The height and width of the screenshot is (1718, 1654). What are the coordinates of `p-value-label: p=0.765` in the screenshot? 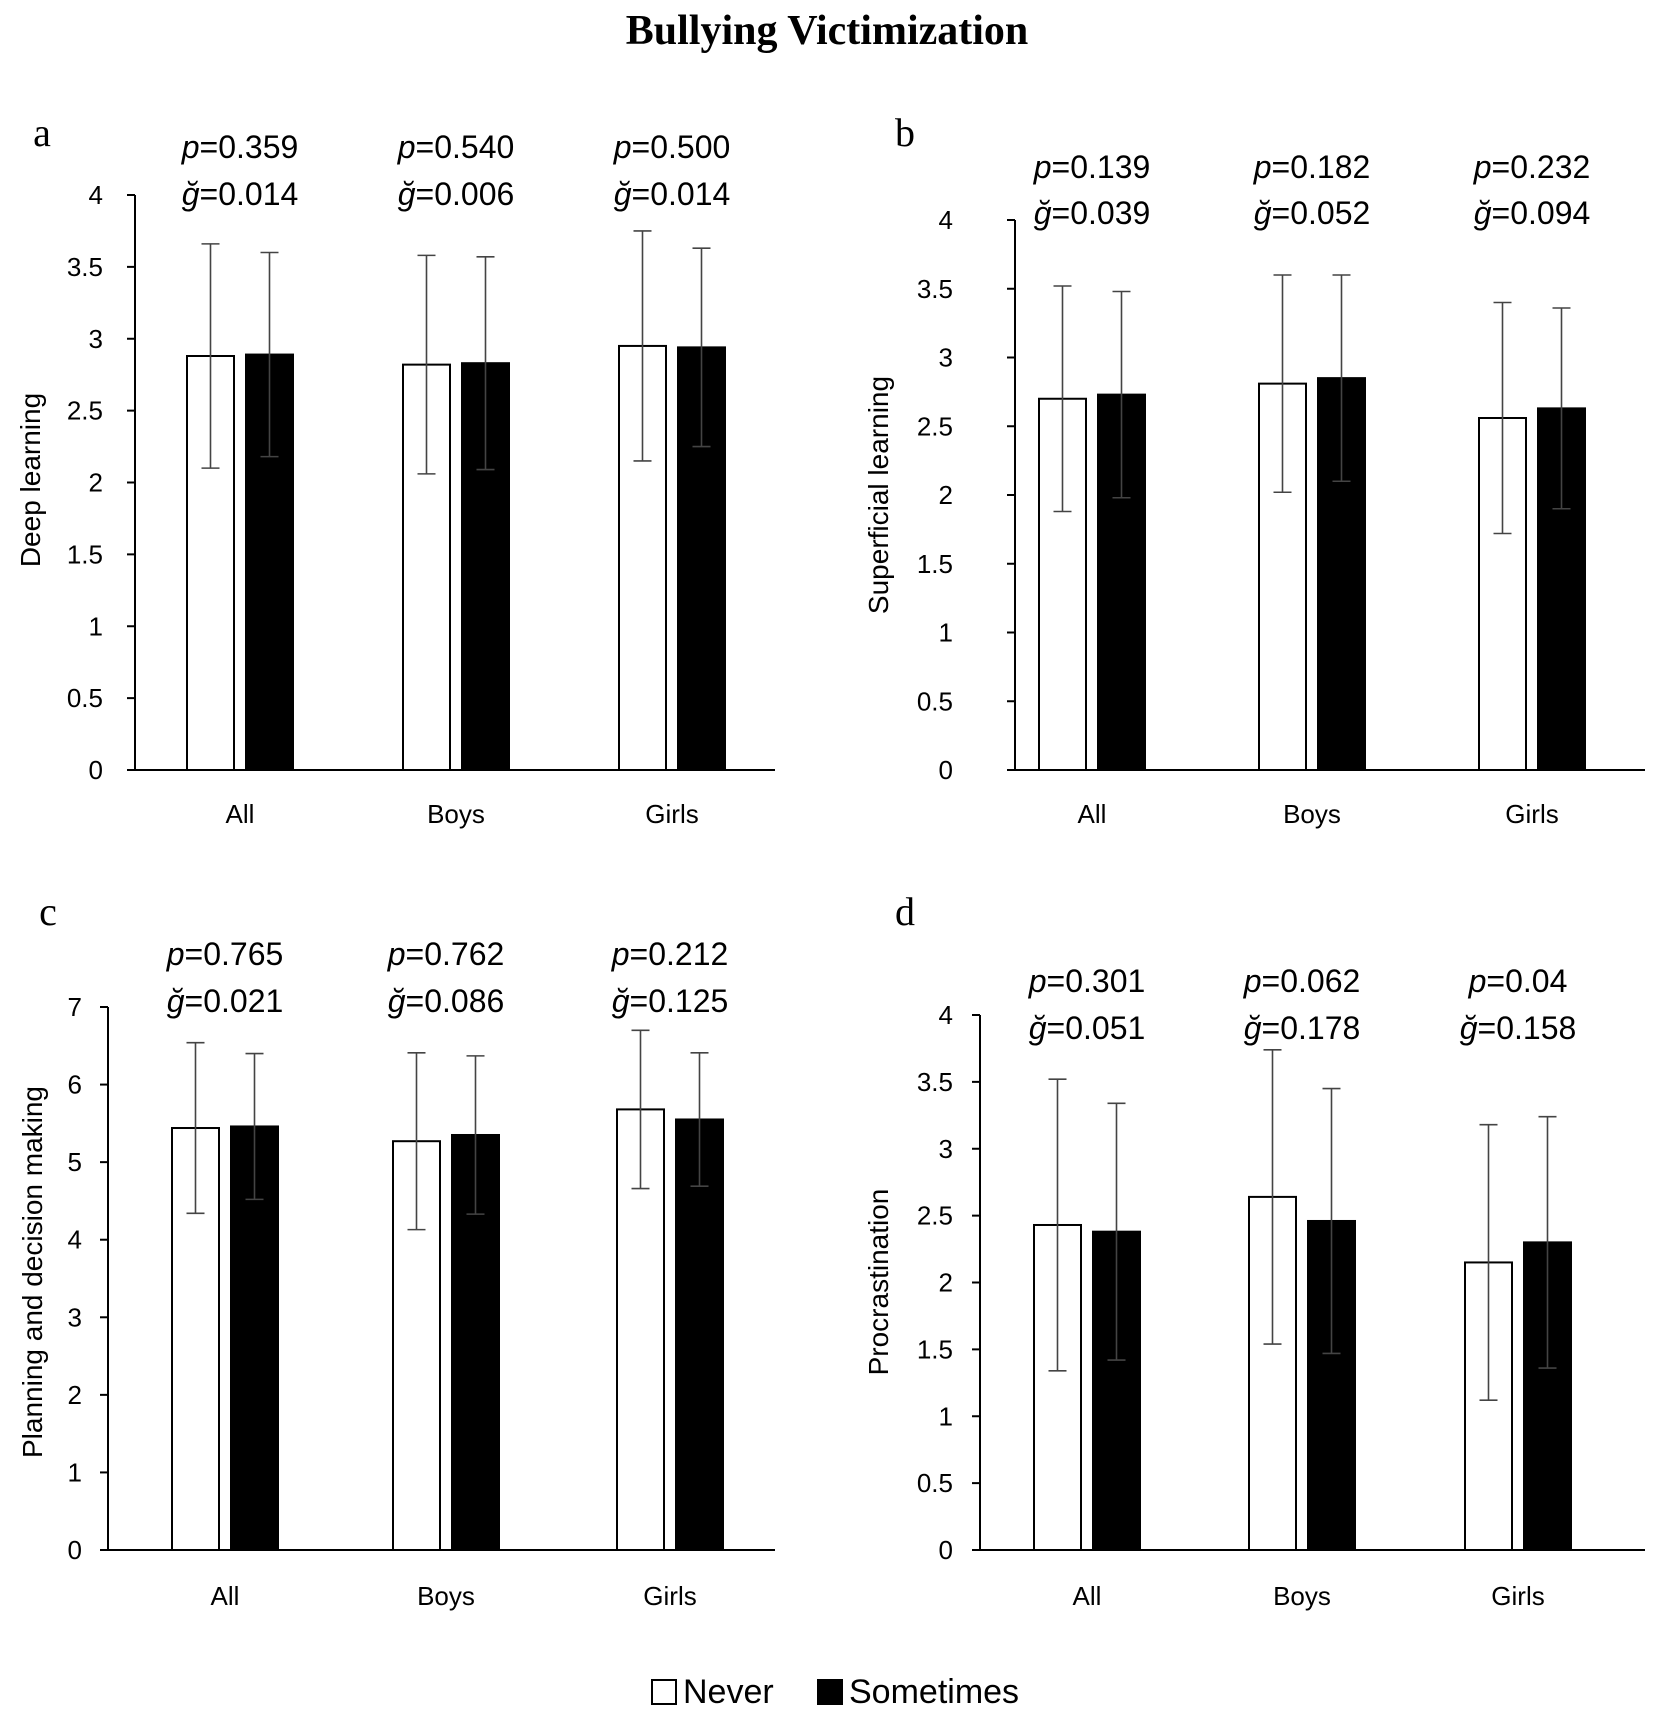 It's located at (225, 954).